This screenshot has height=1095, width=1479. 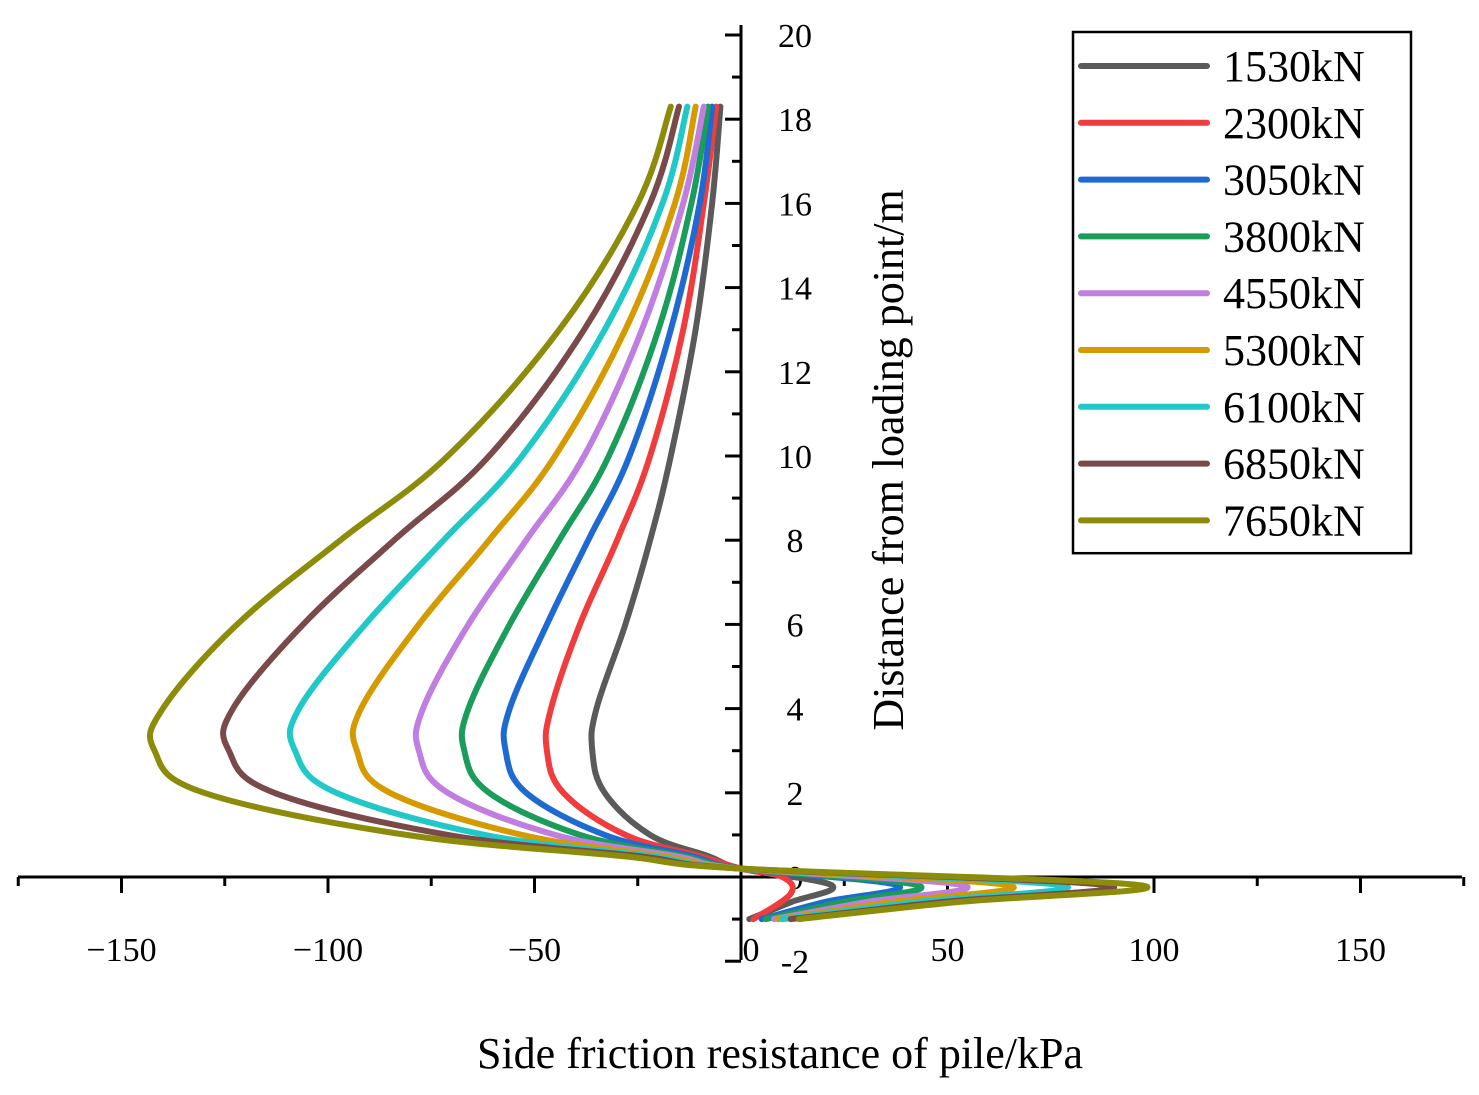 What do you see at coordinates (795, 289) in the screenshot?
I see `y-tick-label: 14` at bounding box center [795, 289].